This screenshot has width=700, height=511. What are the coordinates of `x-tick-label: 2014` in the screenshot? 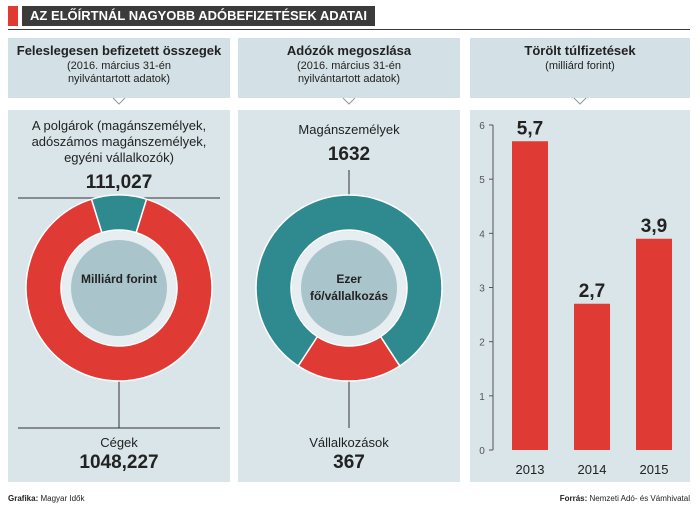 It's located at (592, 469).